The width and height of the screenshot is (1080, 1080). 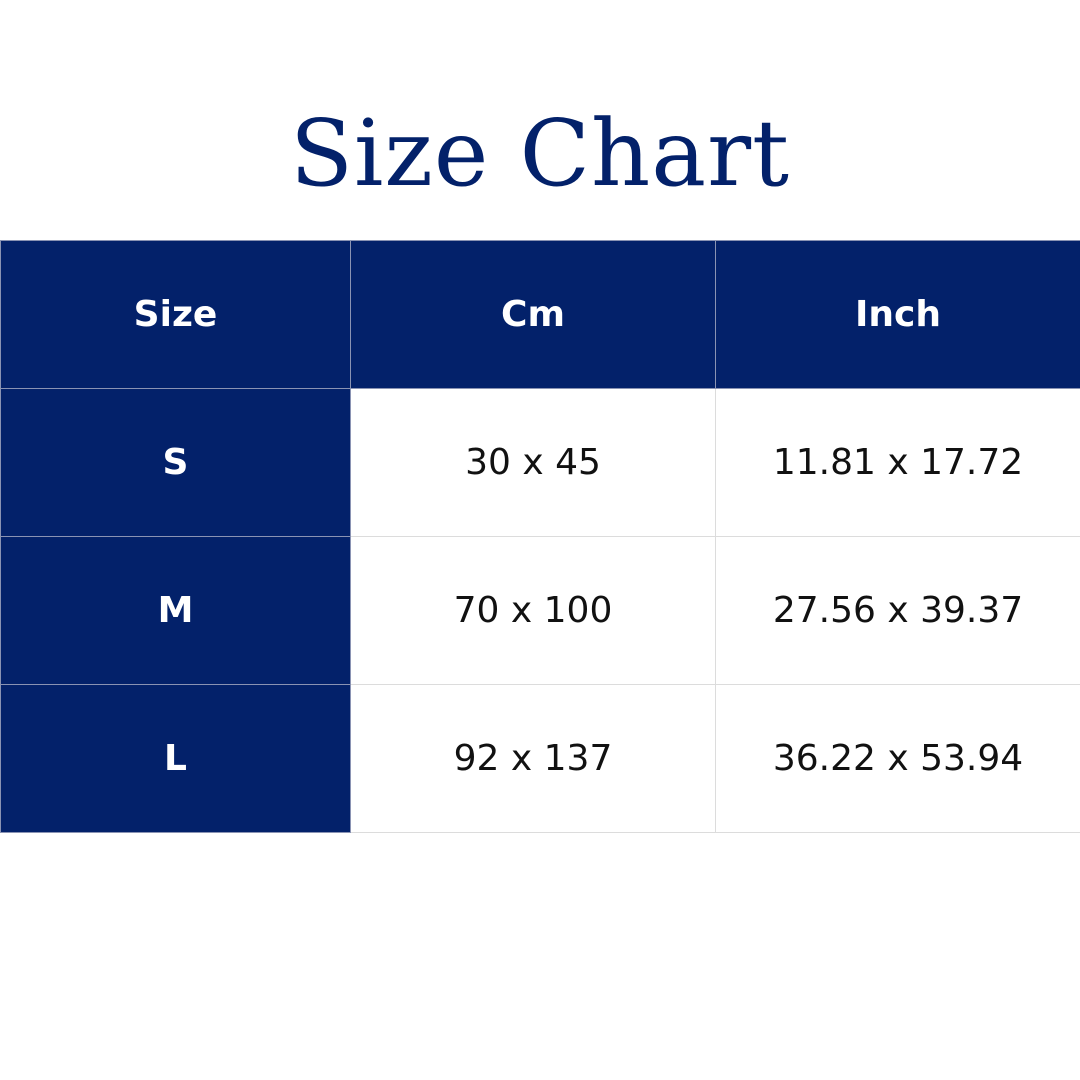 I want to click on cm-cell: 70 x 100, so click(x=533, y=610).